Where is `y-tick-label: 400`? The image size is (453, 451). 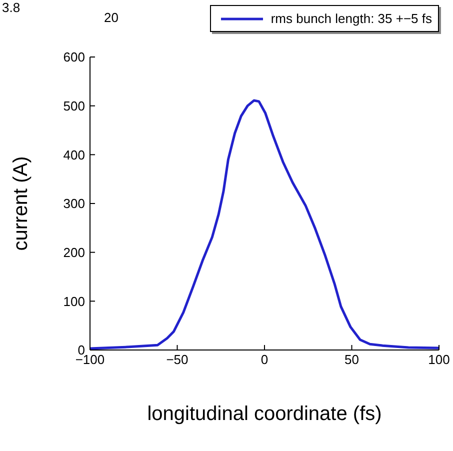
y-tick-label: 400 is located at coordinates (74, 154).